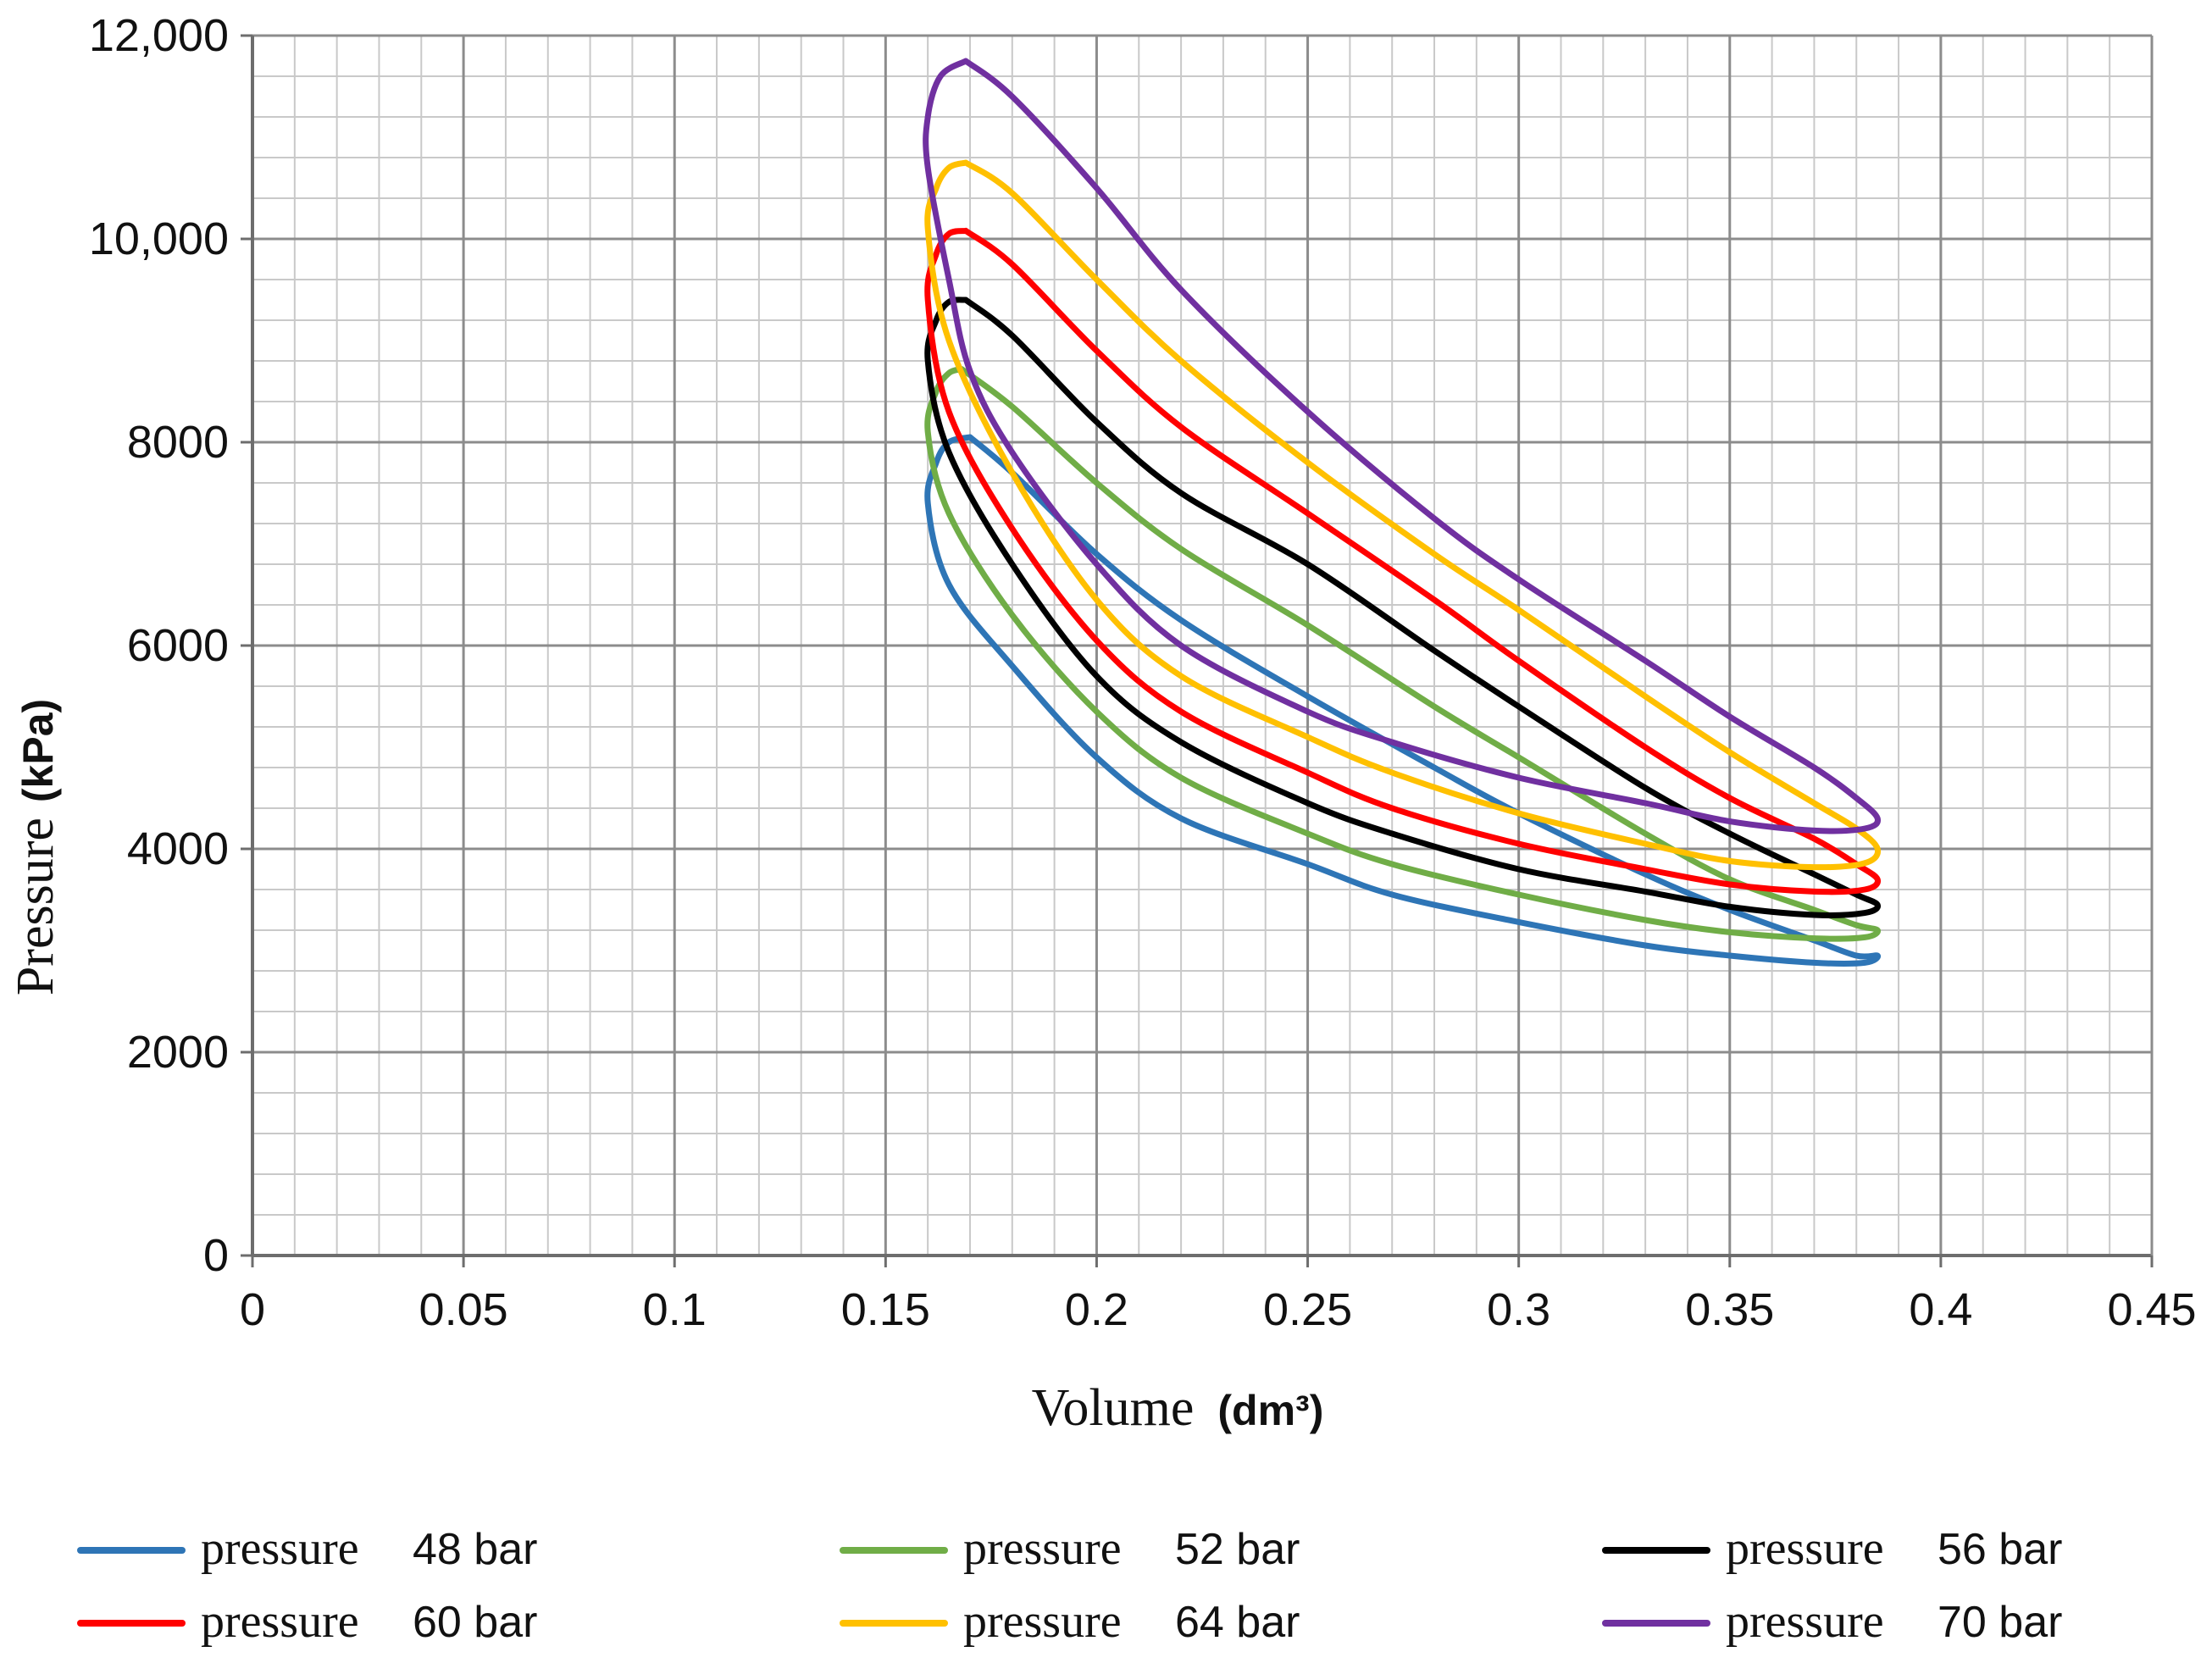 The height and width of the screenshot is (1663, 2212). I want to click on y-tick-label: 0, so click(216, 1255).